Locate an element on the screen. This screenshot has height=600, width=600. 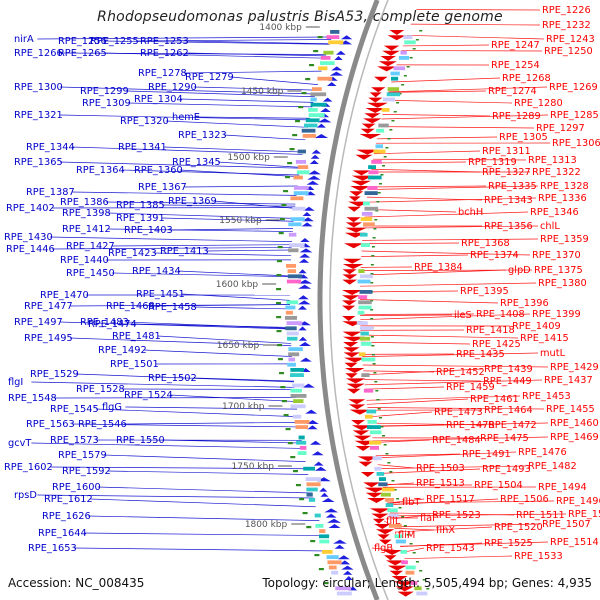
gene-label-right: glpD is located at coordinates (519, 270).